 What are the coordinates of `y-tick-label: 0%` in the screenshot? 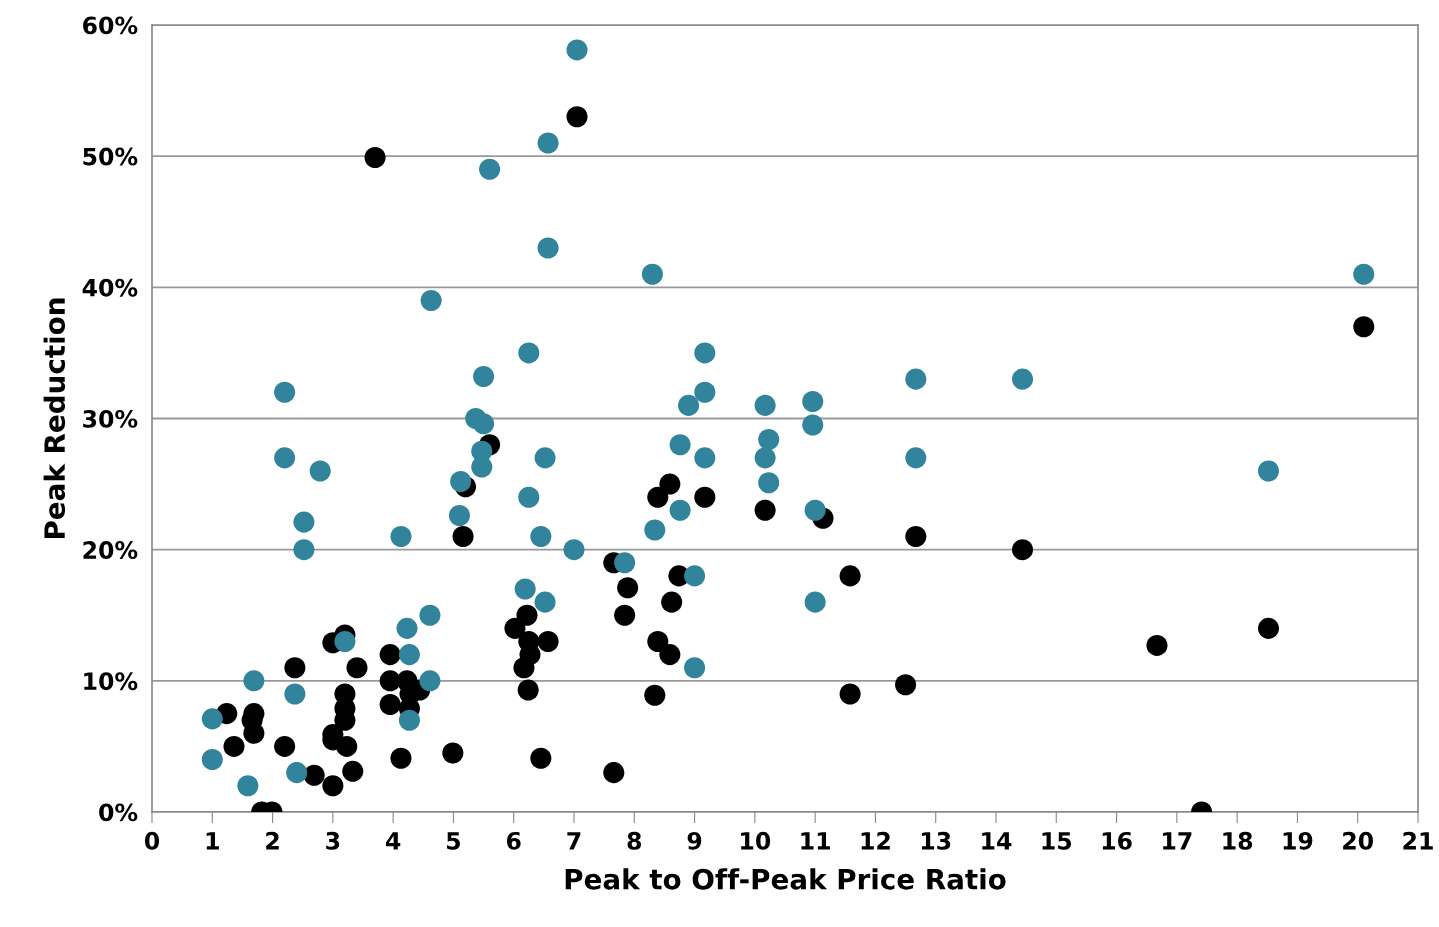 It's located at (118, 812).